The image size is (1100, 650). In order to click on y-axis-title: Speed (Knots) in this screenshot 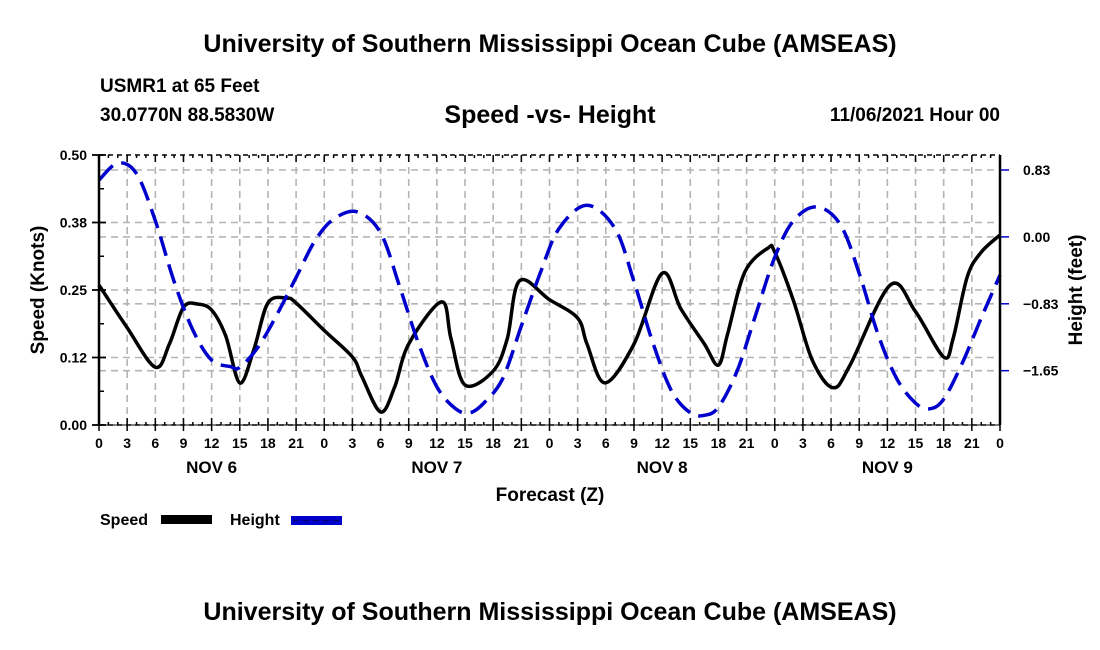, I will do `click(38, 290)`.